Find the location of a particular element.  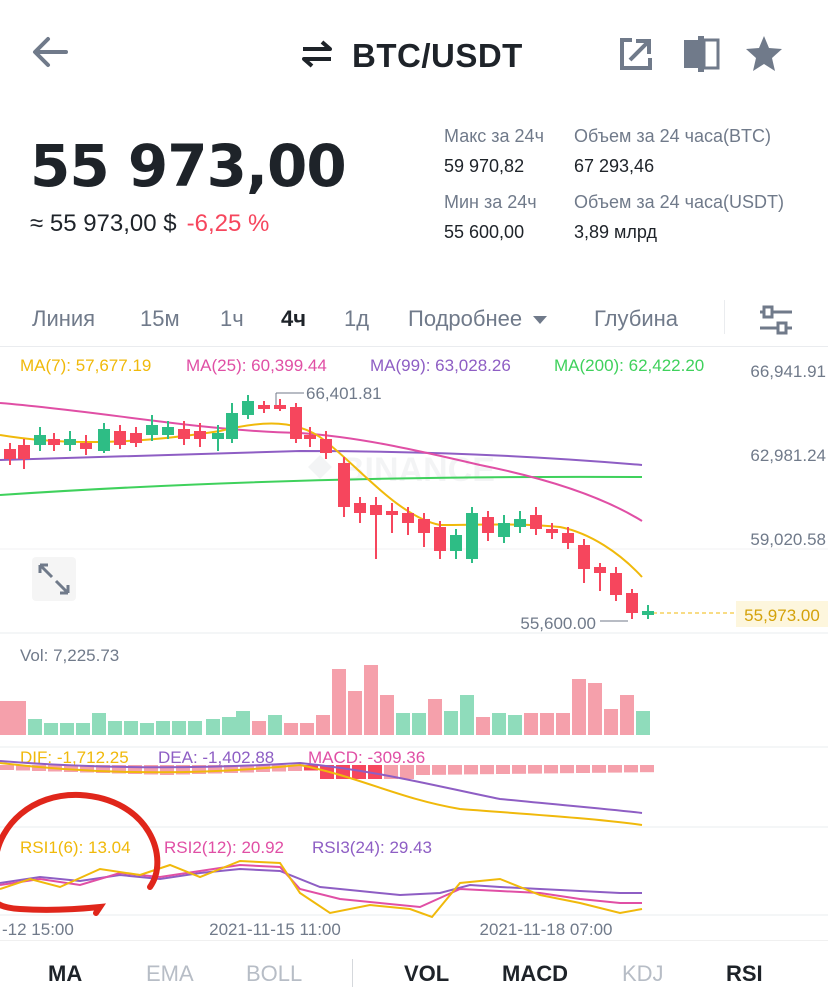

watermark-logo: BINANCE is located at coordinates (401, 470).